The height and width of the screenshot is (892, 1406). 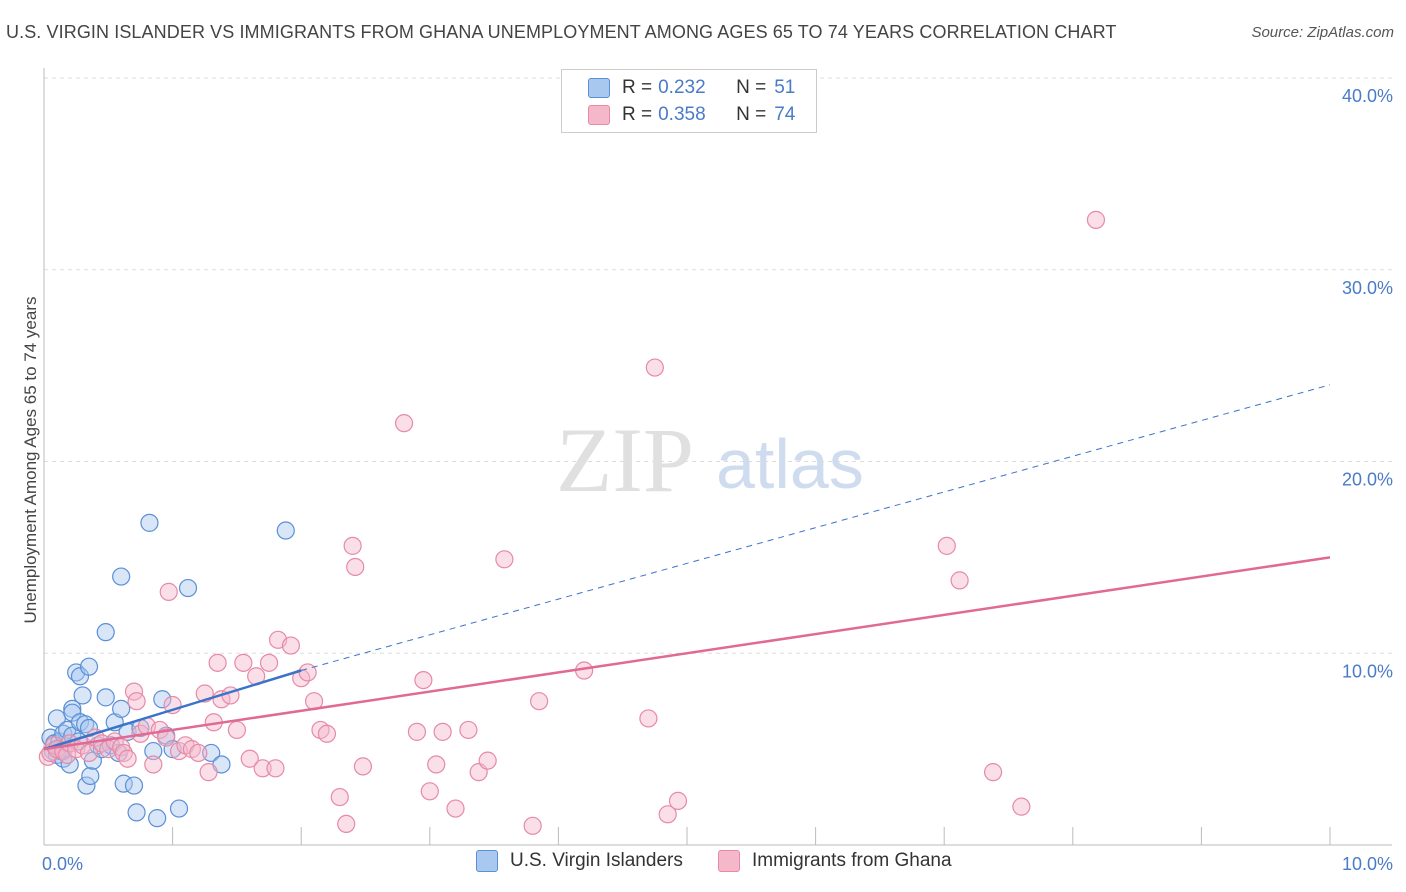 I want to click on x-tick-label-min: 0.0%, so click(x=62, y=864).